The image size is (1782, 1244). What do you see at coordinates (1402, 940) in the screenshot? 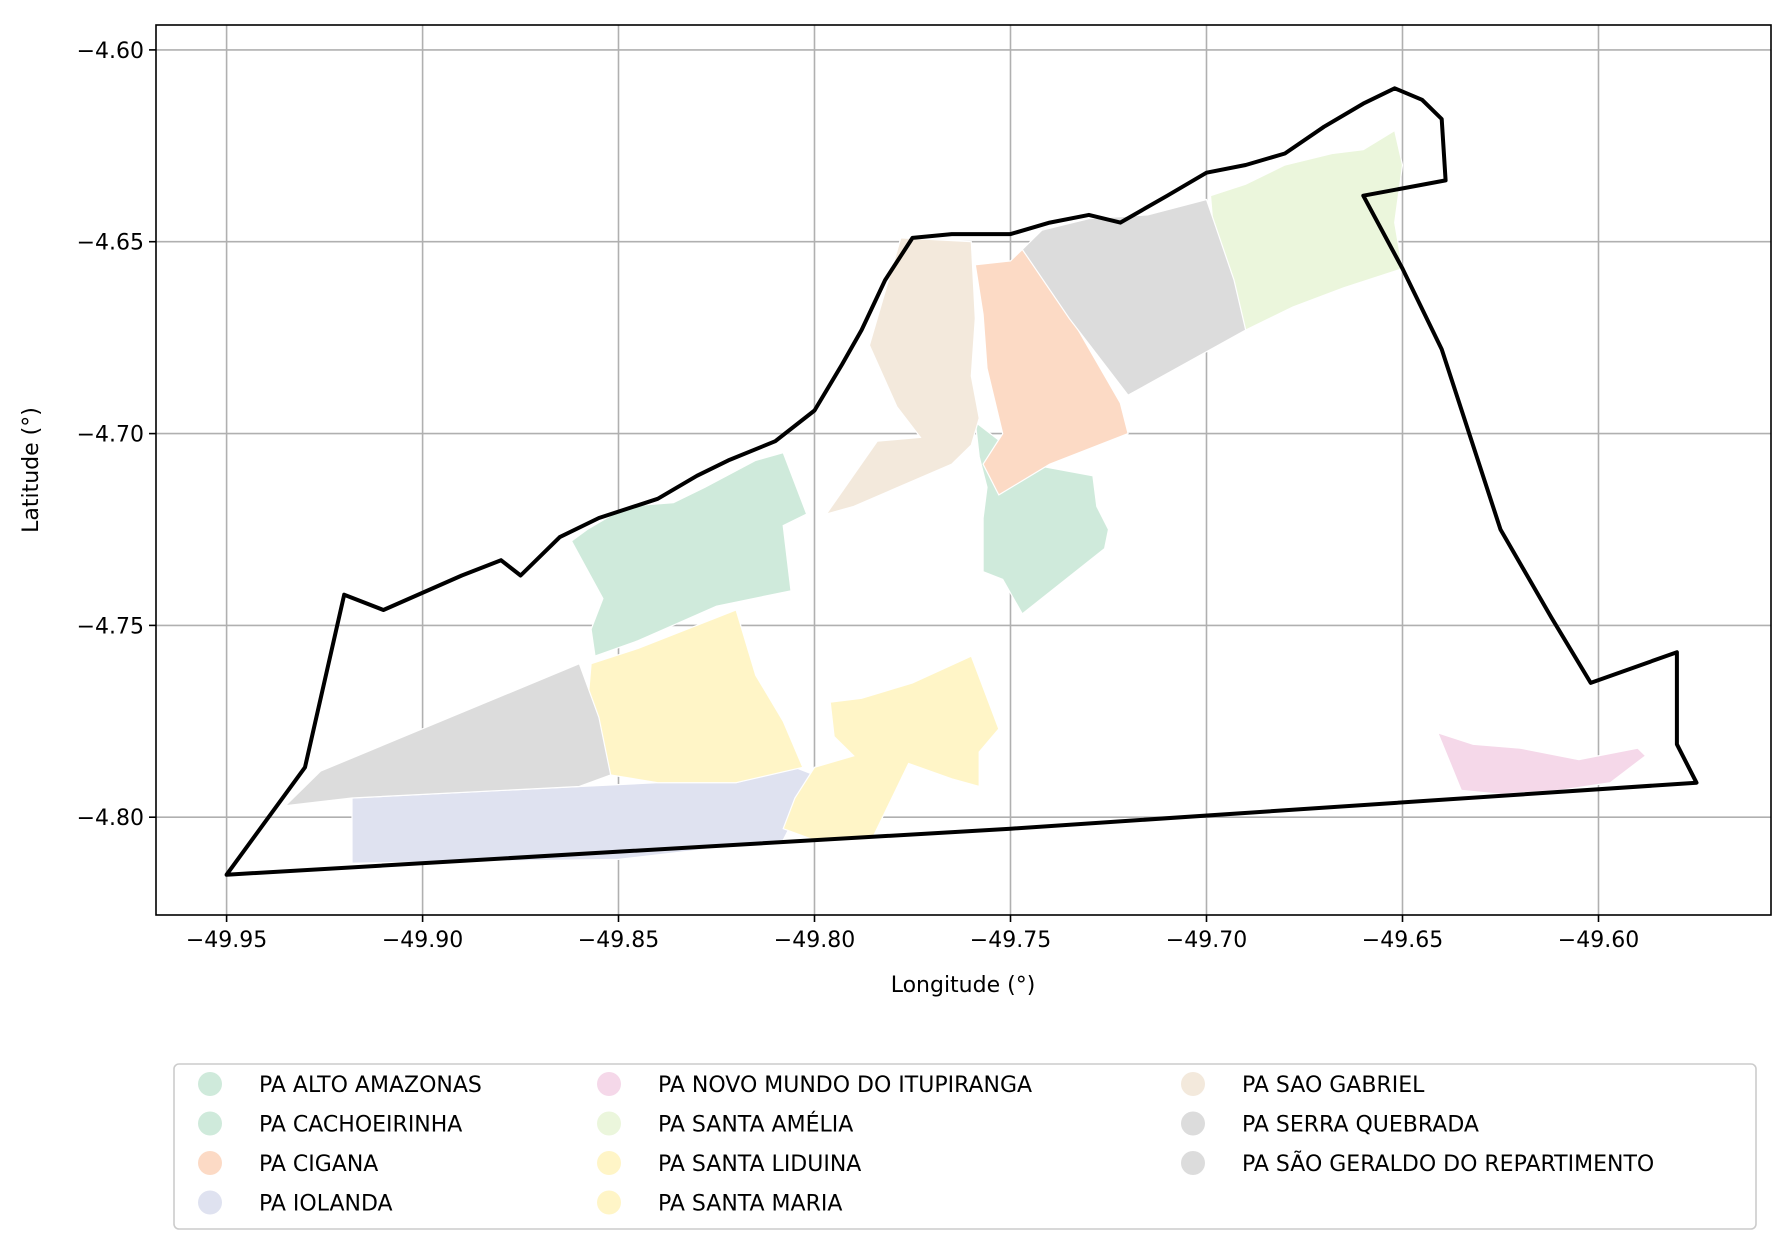
I see `x-tick-label: −49.65` at bounding box center [1402, 940].